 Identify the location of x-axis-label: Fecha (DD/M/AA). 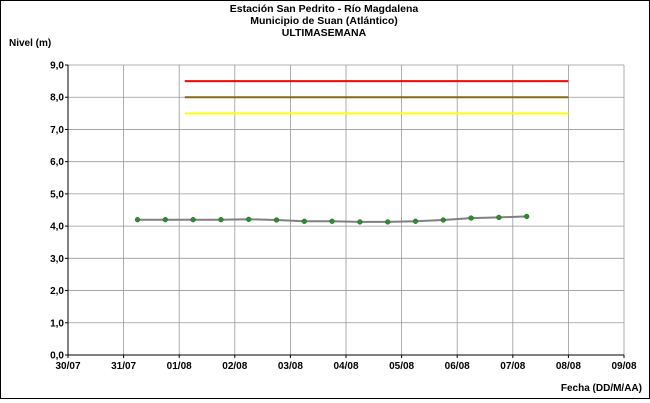
(601, 388).